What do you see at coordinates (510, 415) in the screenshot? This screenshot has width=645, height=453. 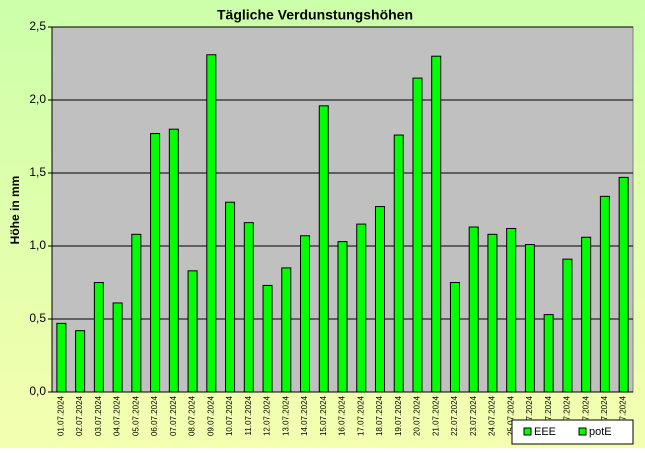 I see `x-tick-label: 25.07.2024` at bounding box center [510, 415].